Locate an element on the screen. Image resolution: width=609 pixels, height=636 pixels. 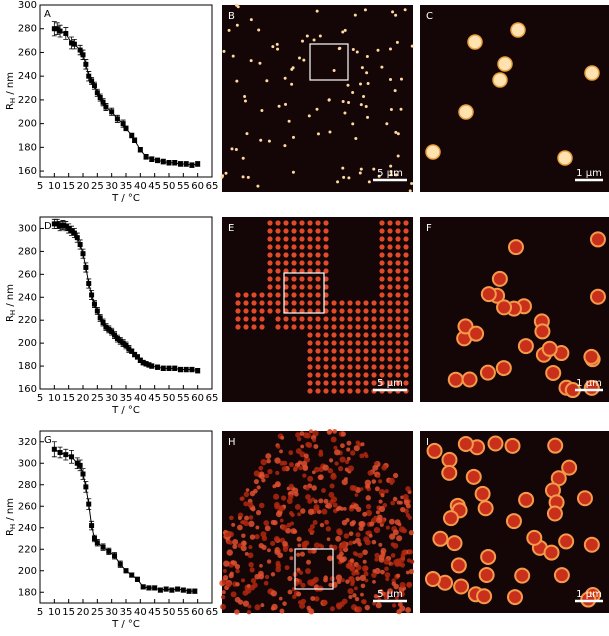
y-tick-label: 300 is located at coordinates (27, 463).